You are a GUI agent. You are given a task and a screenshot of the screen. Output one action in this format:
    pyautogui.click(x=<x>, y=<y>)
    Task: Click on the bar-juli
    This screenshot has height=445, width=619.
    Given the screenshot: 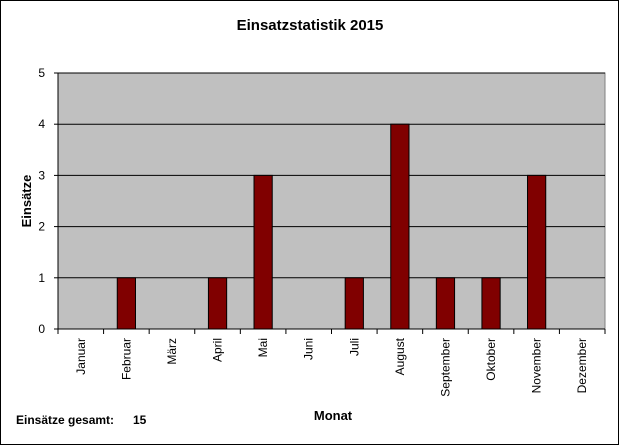 What is the action you would take?
    pyautogui.click(x=354, y=303)
    